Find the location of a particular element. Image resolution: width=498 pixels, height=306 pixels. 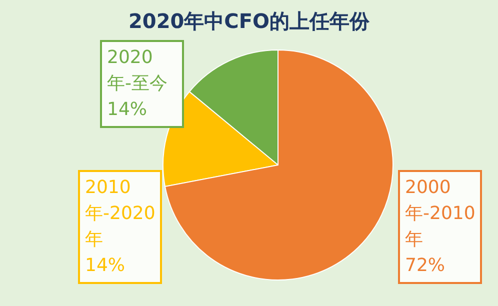

chart-title: 2020年中CFO的上任年份 is located at coordinates (248, 21).